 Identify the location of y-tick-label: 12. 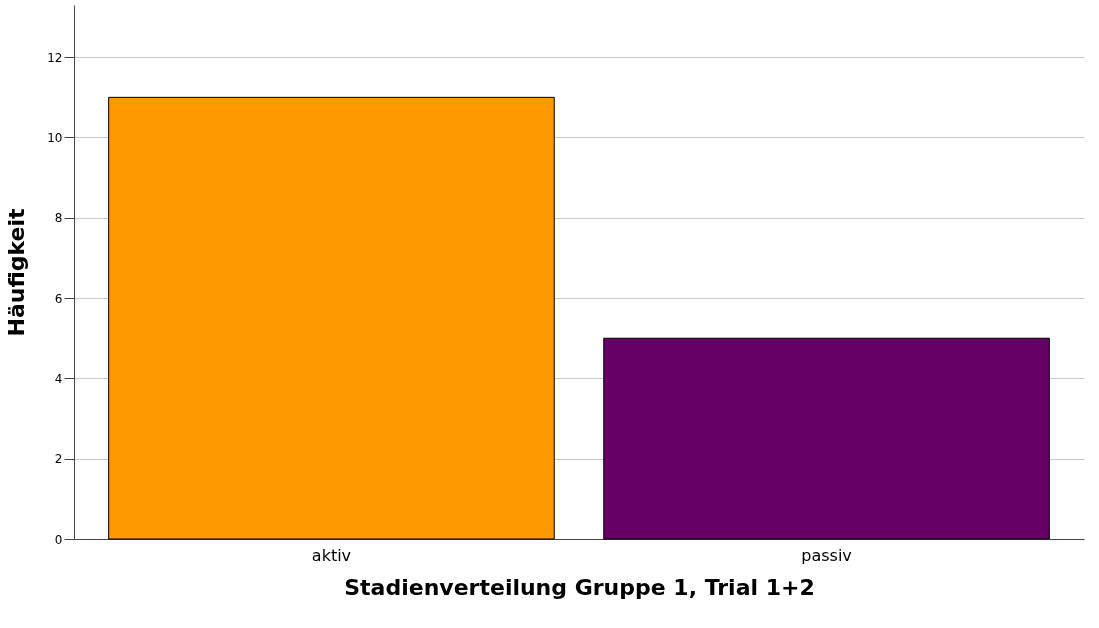
(55, 57).